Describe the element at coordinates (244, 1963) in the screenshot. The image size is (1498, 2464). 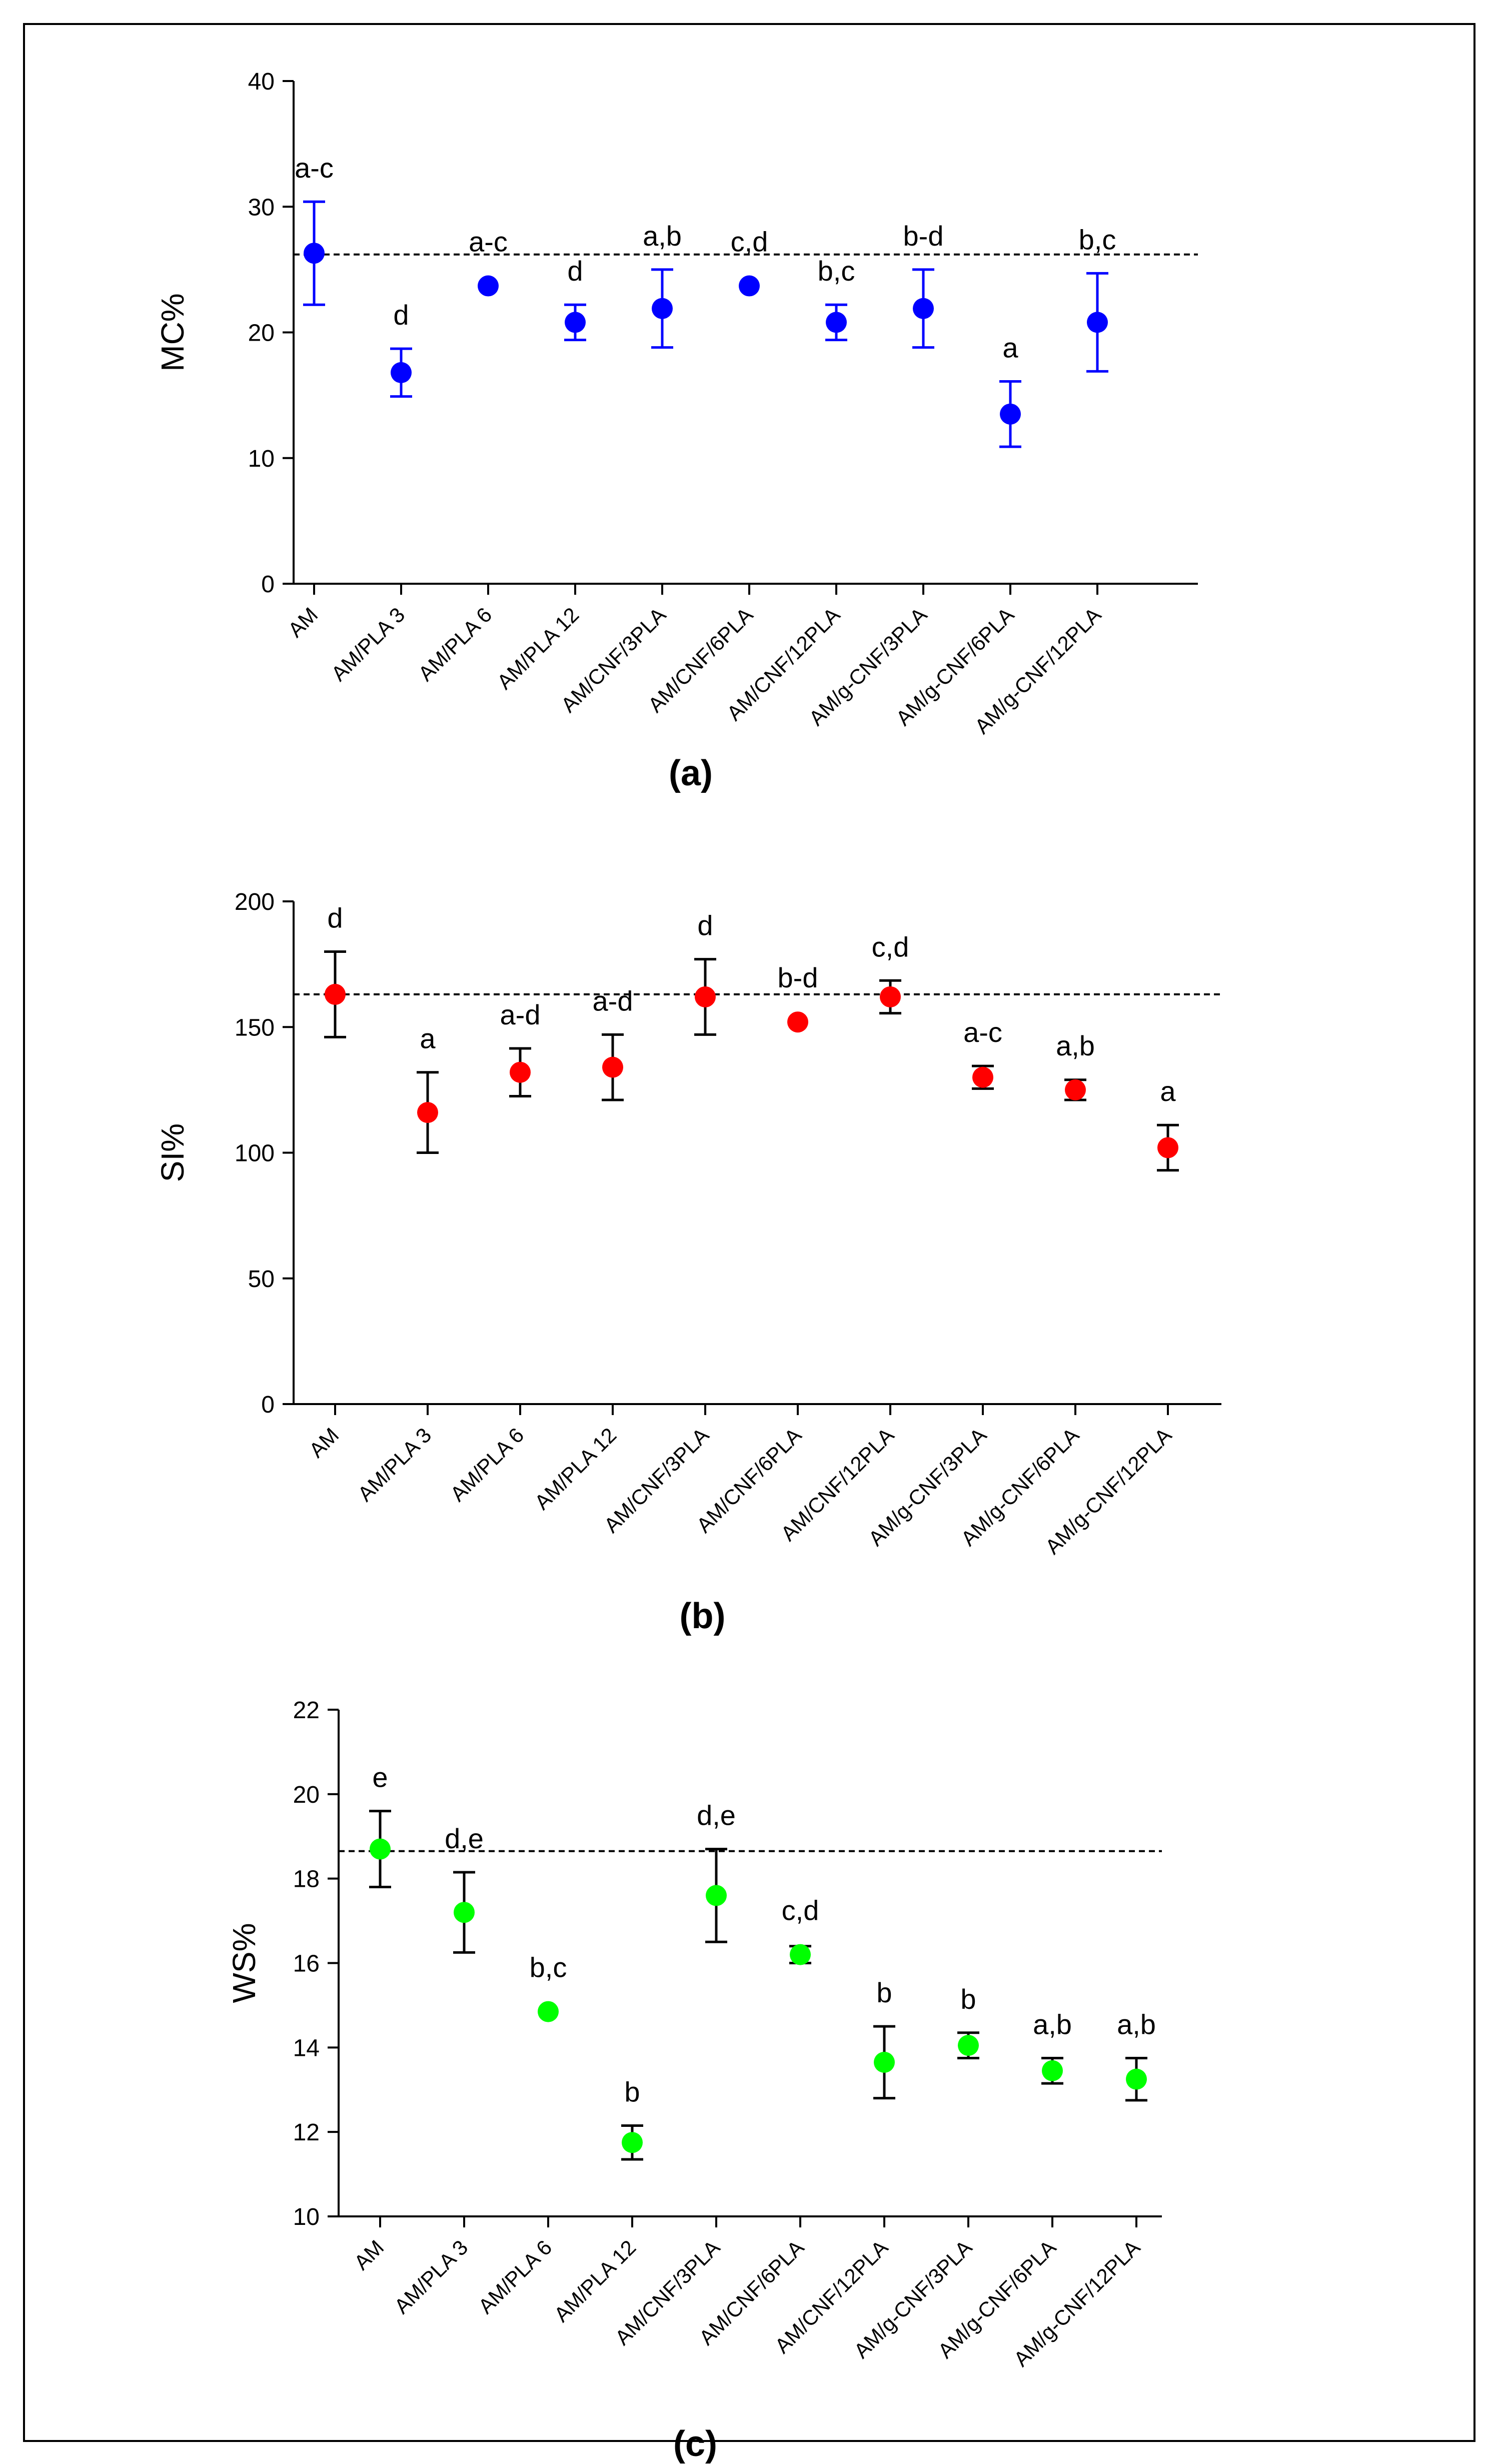
I see `y-axis-title: WS%` at that location.